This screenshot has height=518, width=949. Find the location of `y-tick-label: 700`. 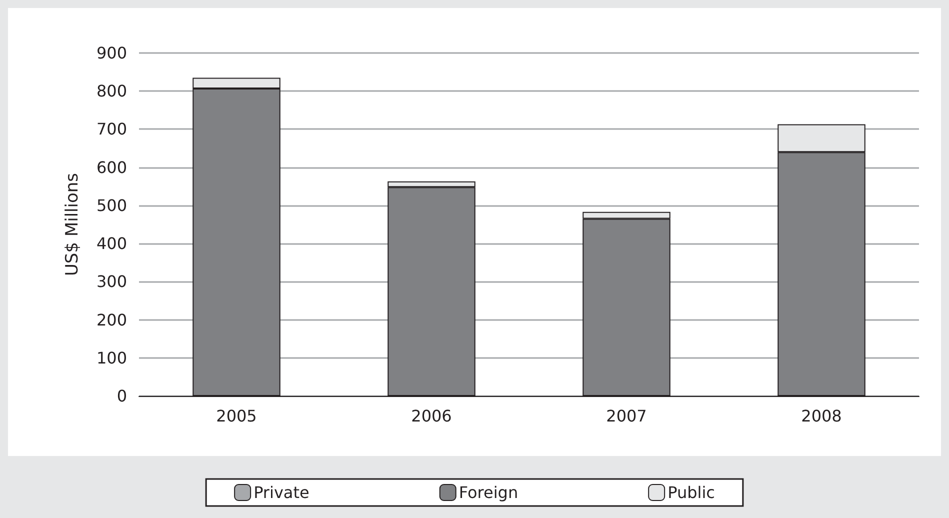

y-tick-label: 700 is located at coordinates (111, 129).